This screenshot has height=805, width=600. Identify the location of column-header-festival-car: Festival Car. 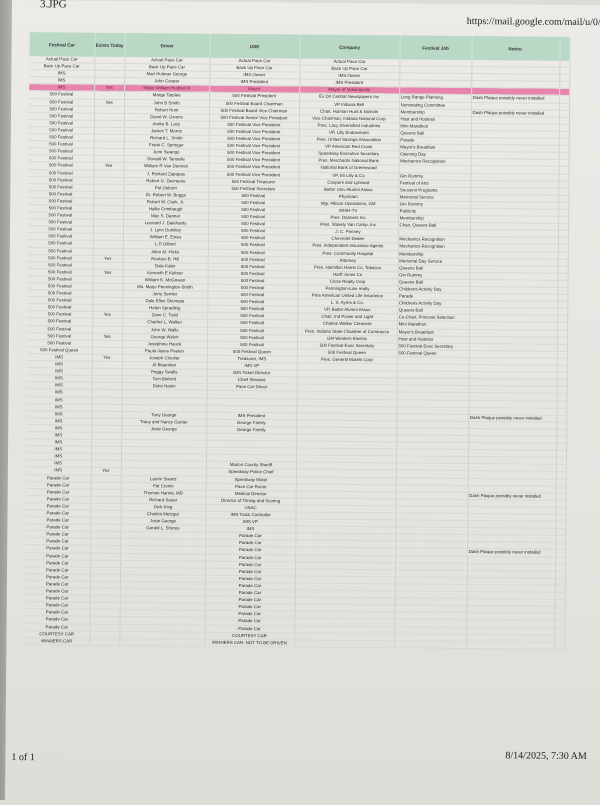
(62, 44).